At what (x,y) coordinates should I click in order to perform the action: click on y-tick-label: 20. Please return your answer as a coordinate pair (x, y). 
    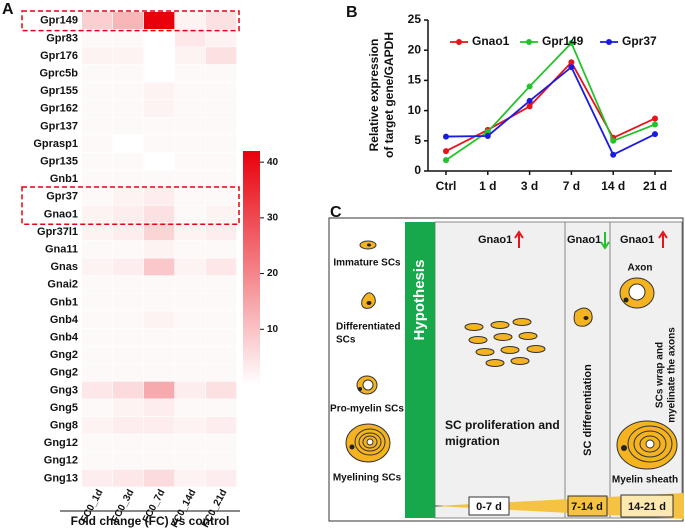
    Looking at the image, I should click on (415, 49).